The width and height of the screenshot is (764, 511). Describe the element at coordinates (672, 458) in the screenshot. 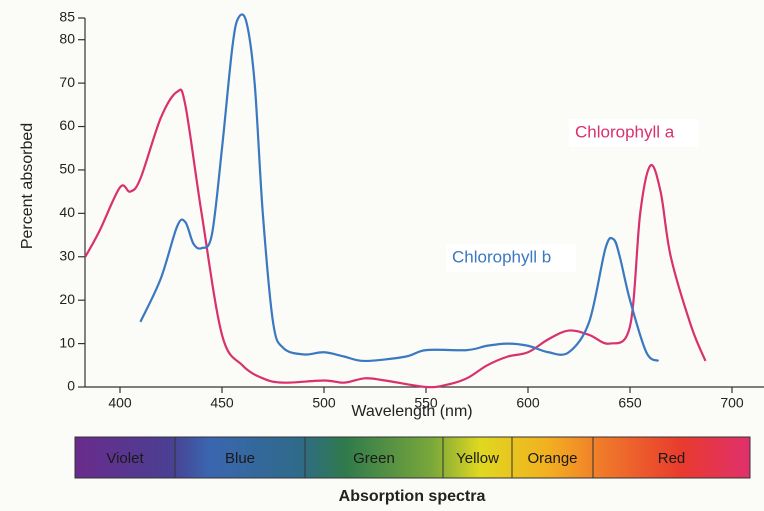

I see `band-label: Red` at that location.